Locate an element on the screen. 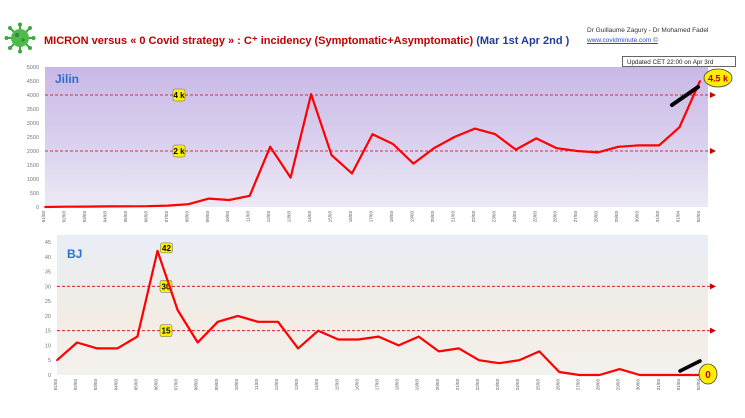 This screenshot has width=745, height=418. y-tick-label: 500 is located at coordinates (34, 194).